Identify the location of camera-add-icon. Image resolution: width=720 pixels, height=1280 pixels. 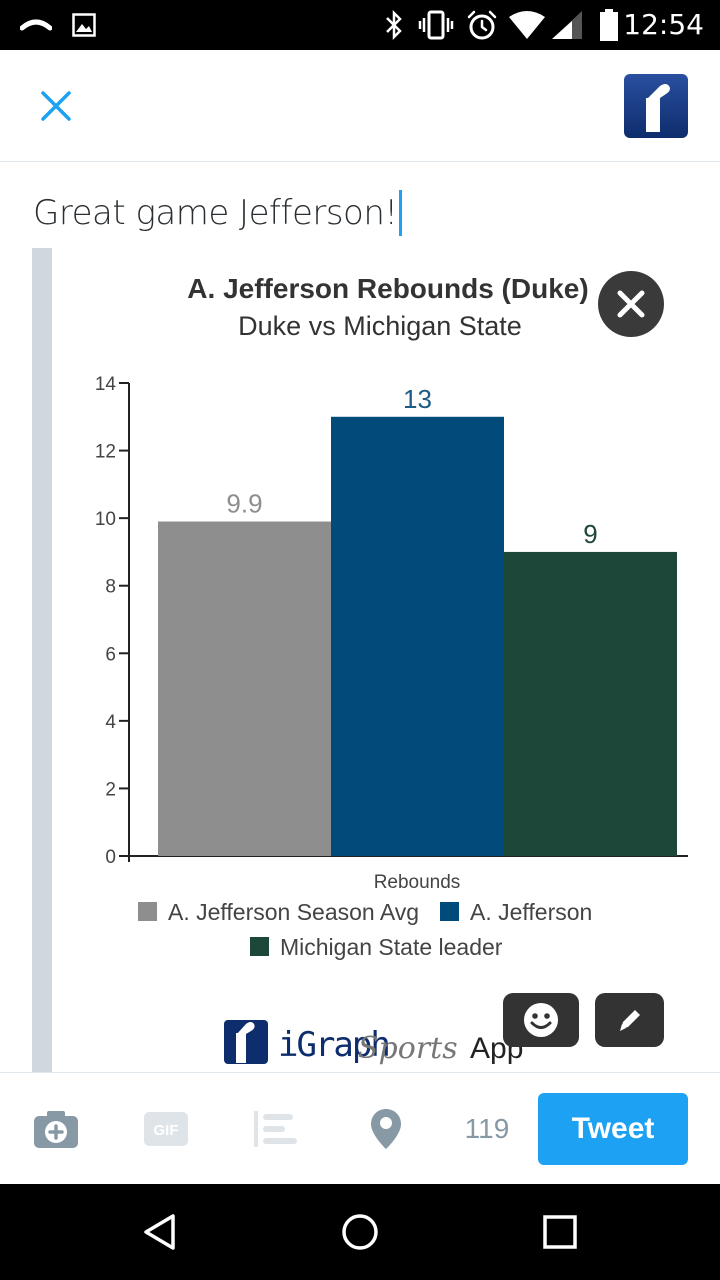
(56, 1129).